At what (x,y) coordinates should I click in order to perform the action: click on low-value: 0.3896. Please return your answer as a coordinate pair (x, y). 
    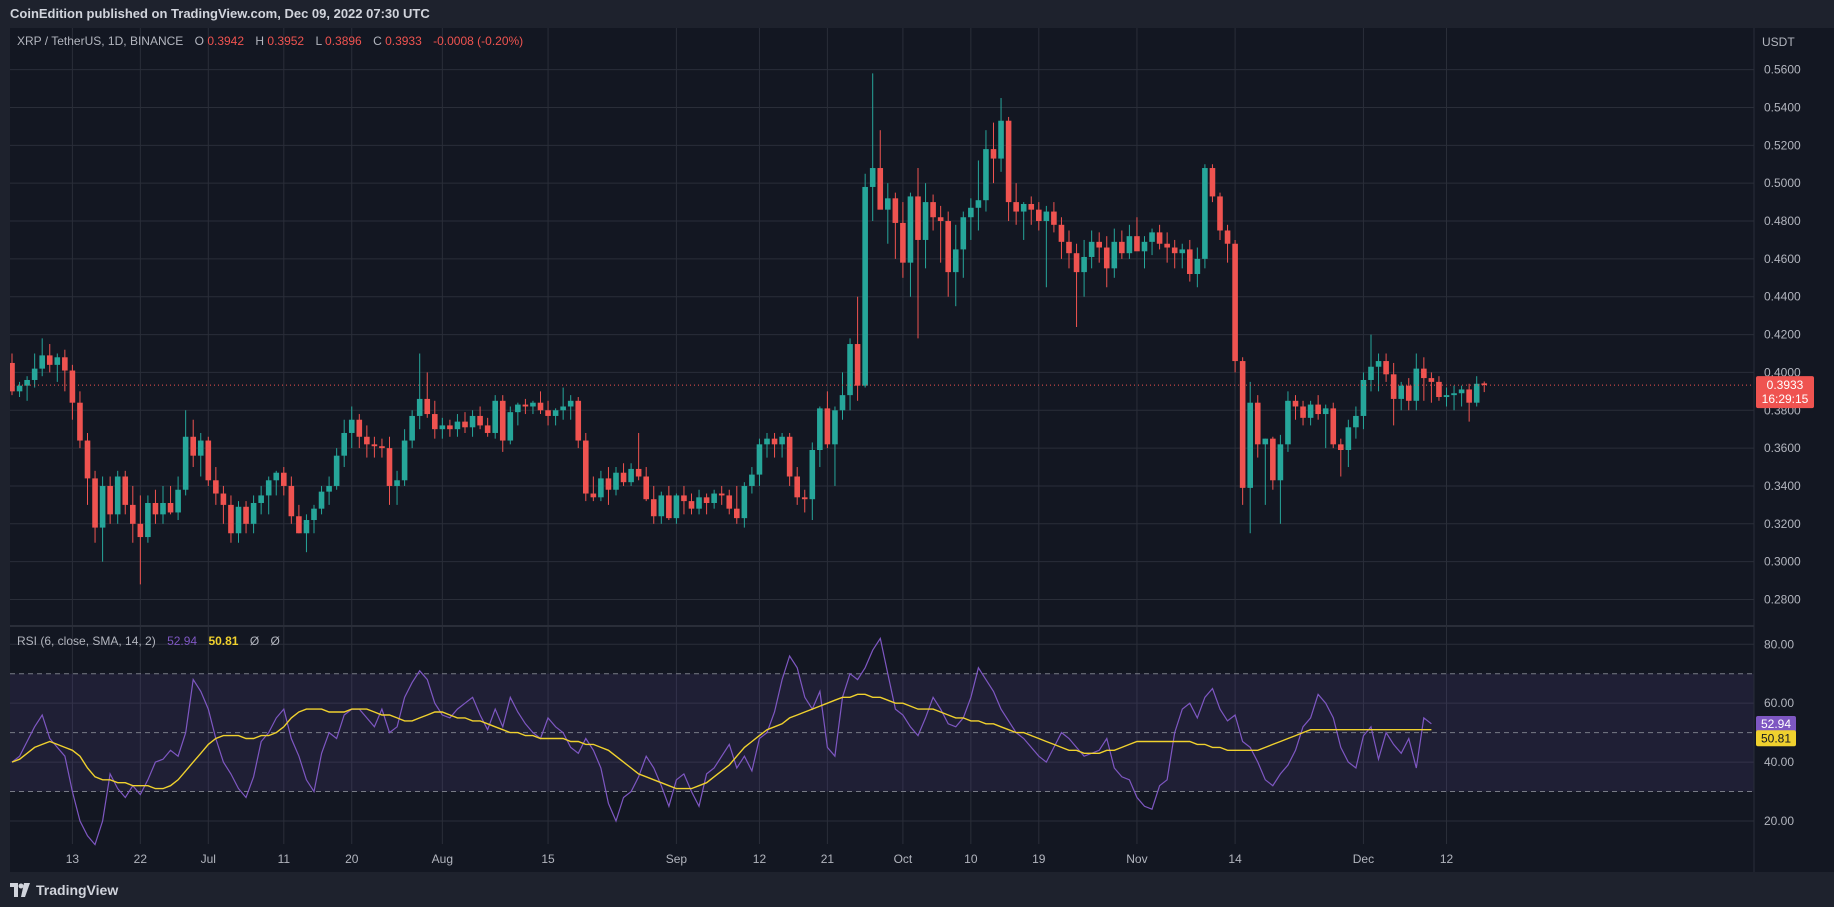
    Looking at the image, I should click on (343, 41).